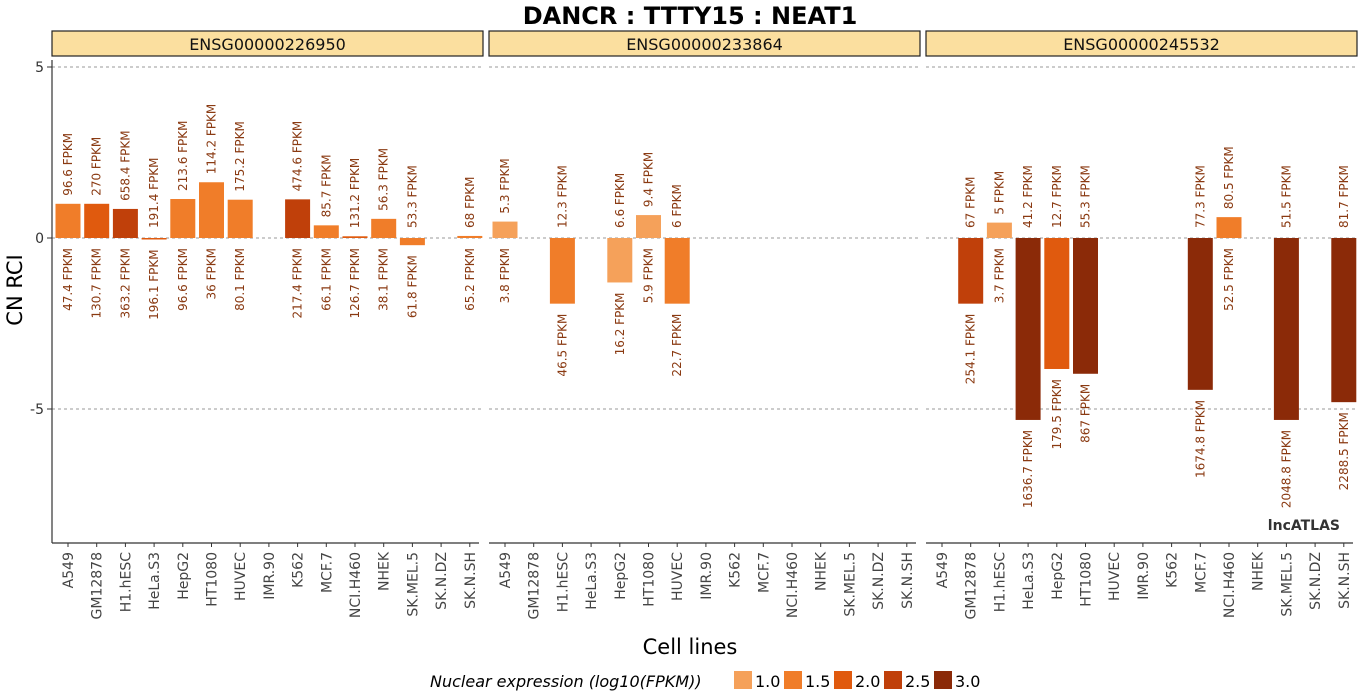 The image size is (1364, 700). What do you see at coordinates (562, 345) in the screenshot?
I see `nuclear-fpkm-label: 46.5 FPKM` at bounding box center [562, 345].